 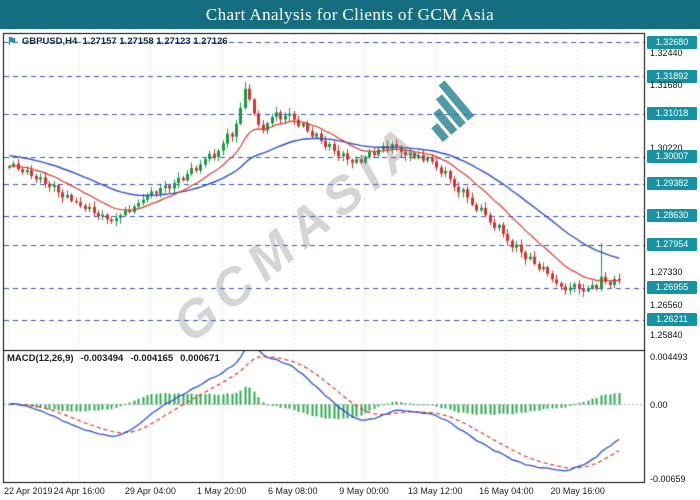 I want to click on macd-name: MACD(12,26,9), so click(x=40, y=358).